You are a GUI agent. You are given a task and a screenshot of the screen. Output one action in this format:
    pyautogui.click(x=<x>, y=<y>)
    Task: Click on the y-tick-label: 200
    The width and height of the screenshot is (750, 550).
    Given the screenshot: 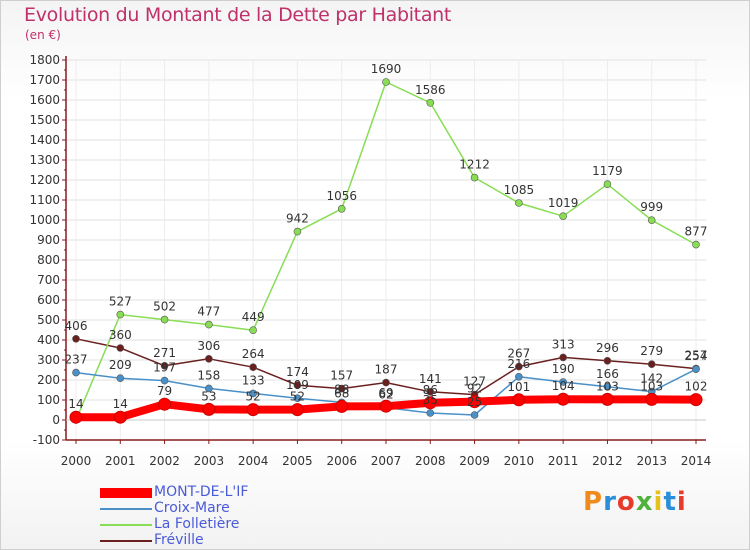 What is the action you would take?
    pyautogui.click(x=48, y=380)
    